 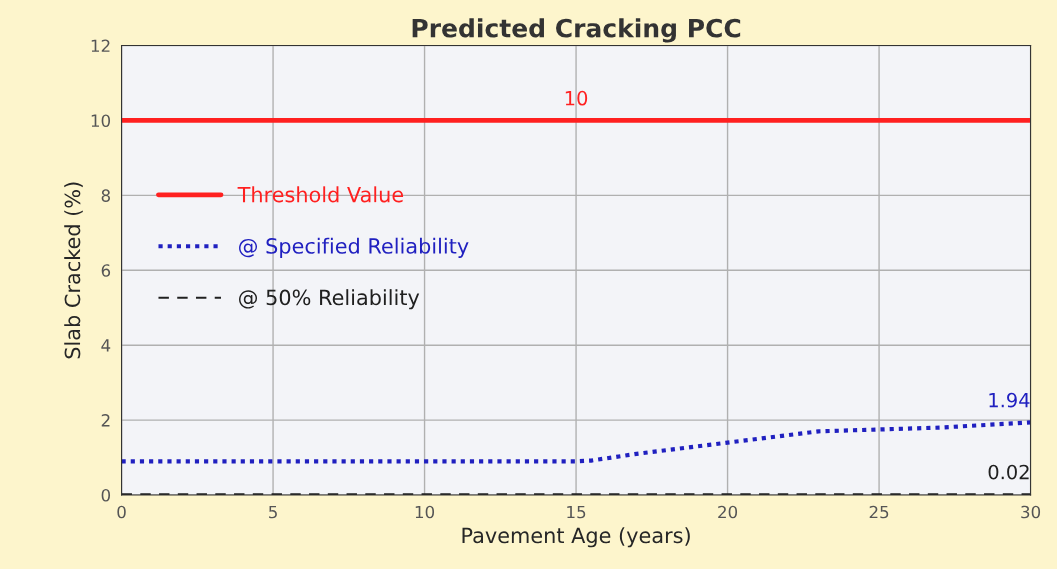 What do you see at coordinates (73, 270) in the screenshot?
I see `y-axis-title: Slab Cracked (%)` at bounding box center [73, 270].